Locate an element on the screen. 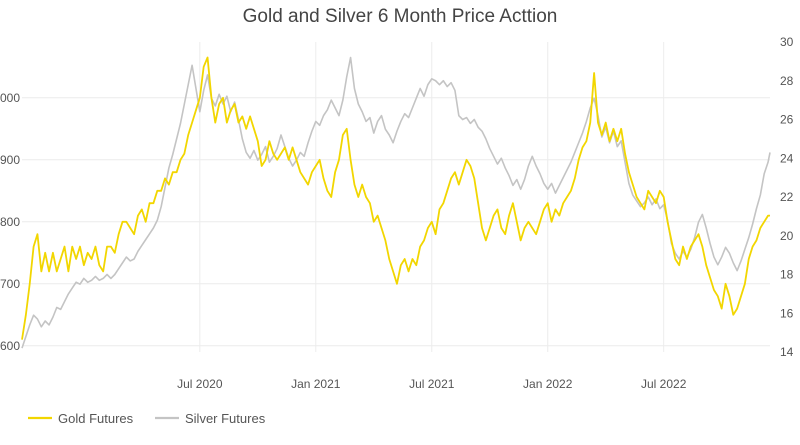 This screenshot has width=800, height=445. left-y-axis: 1600 1700 1800 1900 2000 is located at coordinates (10, 222).